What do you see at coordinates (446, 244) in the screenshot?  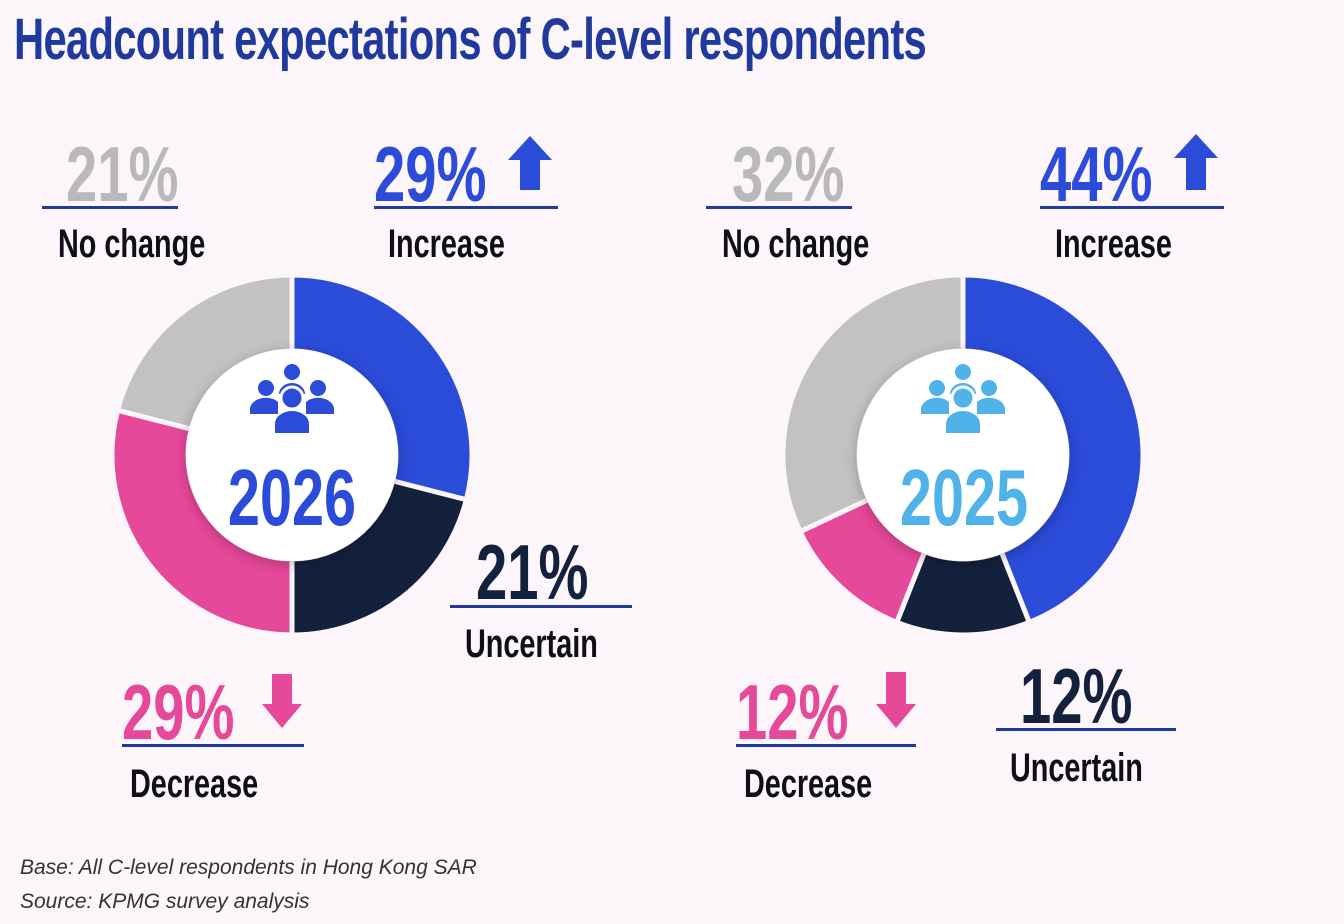 I see `label-2026-increase: Increase` at bounding box center [446, 244].